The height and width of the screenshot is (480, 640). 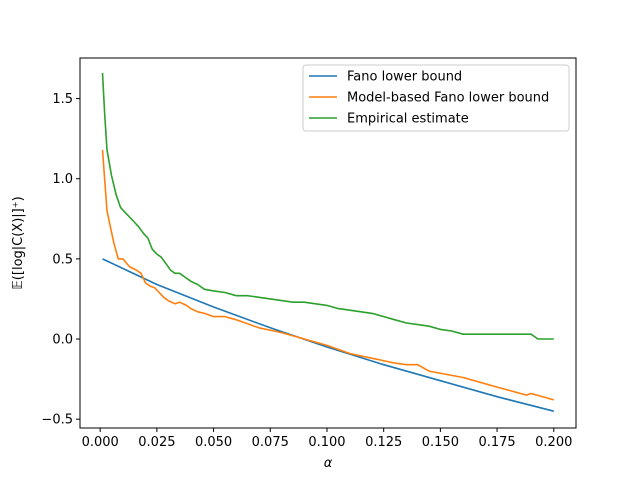 I want to click on legend-label-0: Fano lower bound, so click(x=404, y=77).